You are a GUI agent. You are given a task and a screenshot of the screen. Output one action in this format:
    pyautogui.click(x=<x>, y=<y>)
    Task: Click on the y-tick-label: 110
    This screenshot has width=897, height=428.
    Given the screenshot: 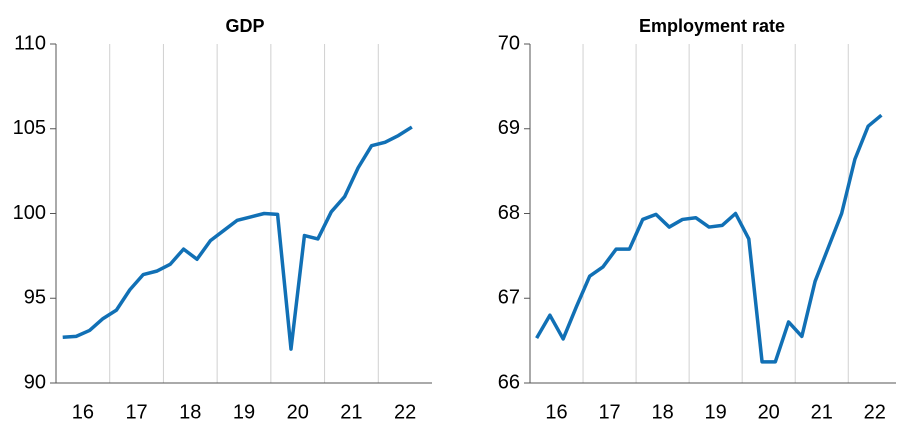 What is the action you would take?
    pyautogui.click(x=30, y=43)
    